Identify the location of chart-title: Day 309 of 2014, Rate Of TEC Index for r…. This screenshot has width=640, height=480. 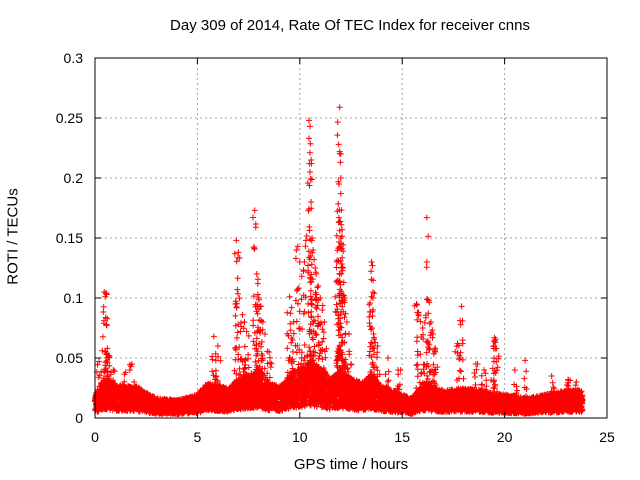
(350, 25).